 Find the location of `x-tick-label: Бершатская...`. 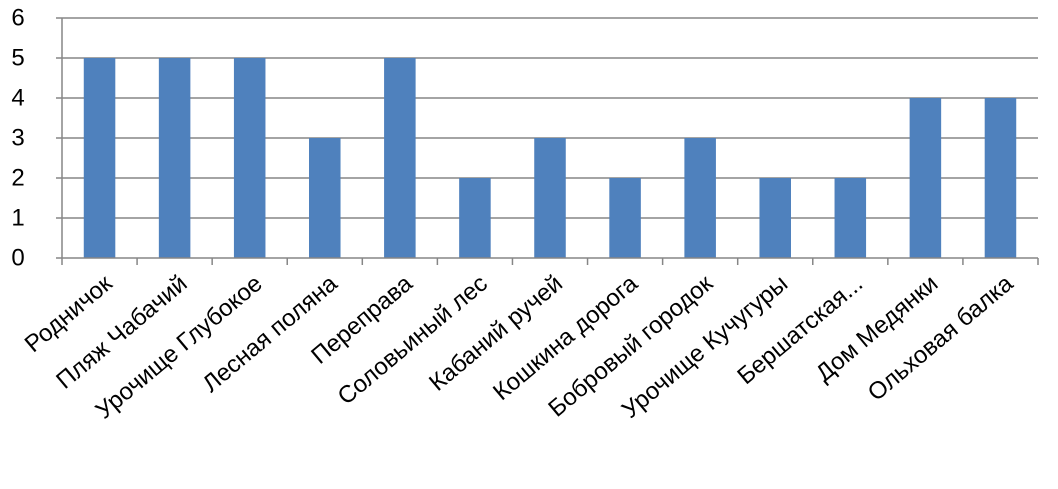

x-tick-label: Бершатская... is located at coordinates (800, 330).